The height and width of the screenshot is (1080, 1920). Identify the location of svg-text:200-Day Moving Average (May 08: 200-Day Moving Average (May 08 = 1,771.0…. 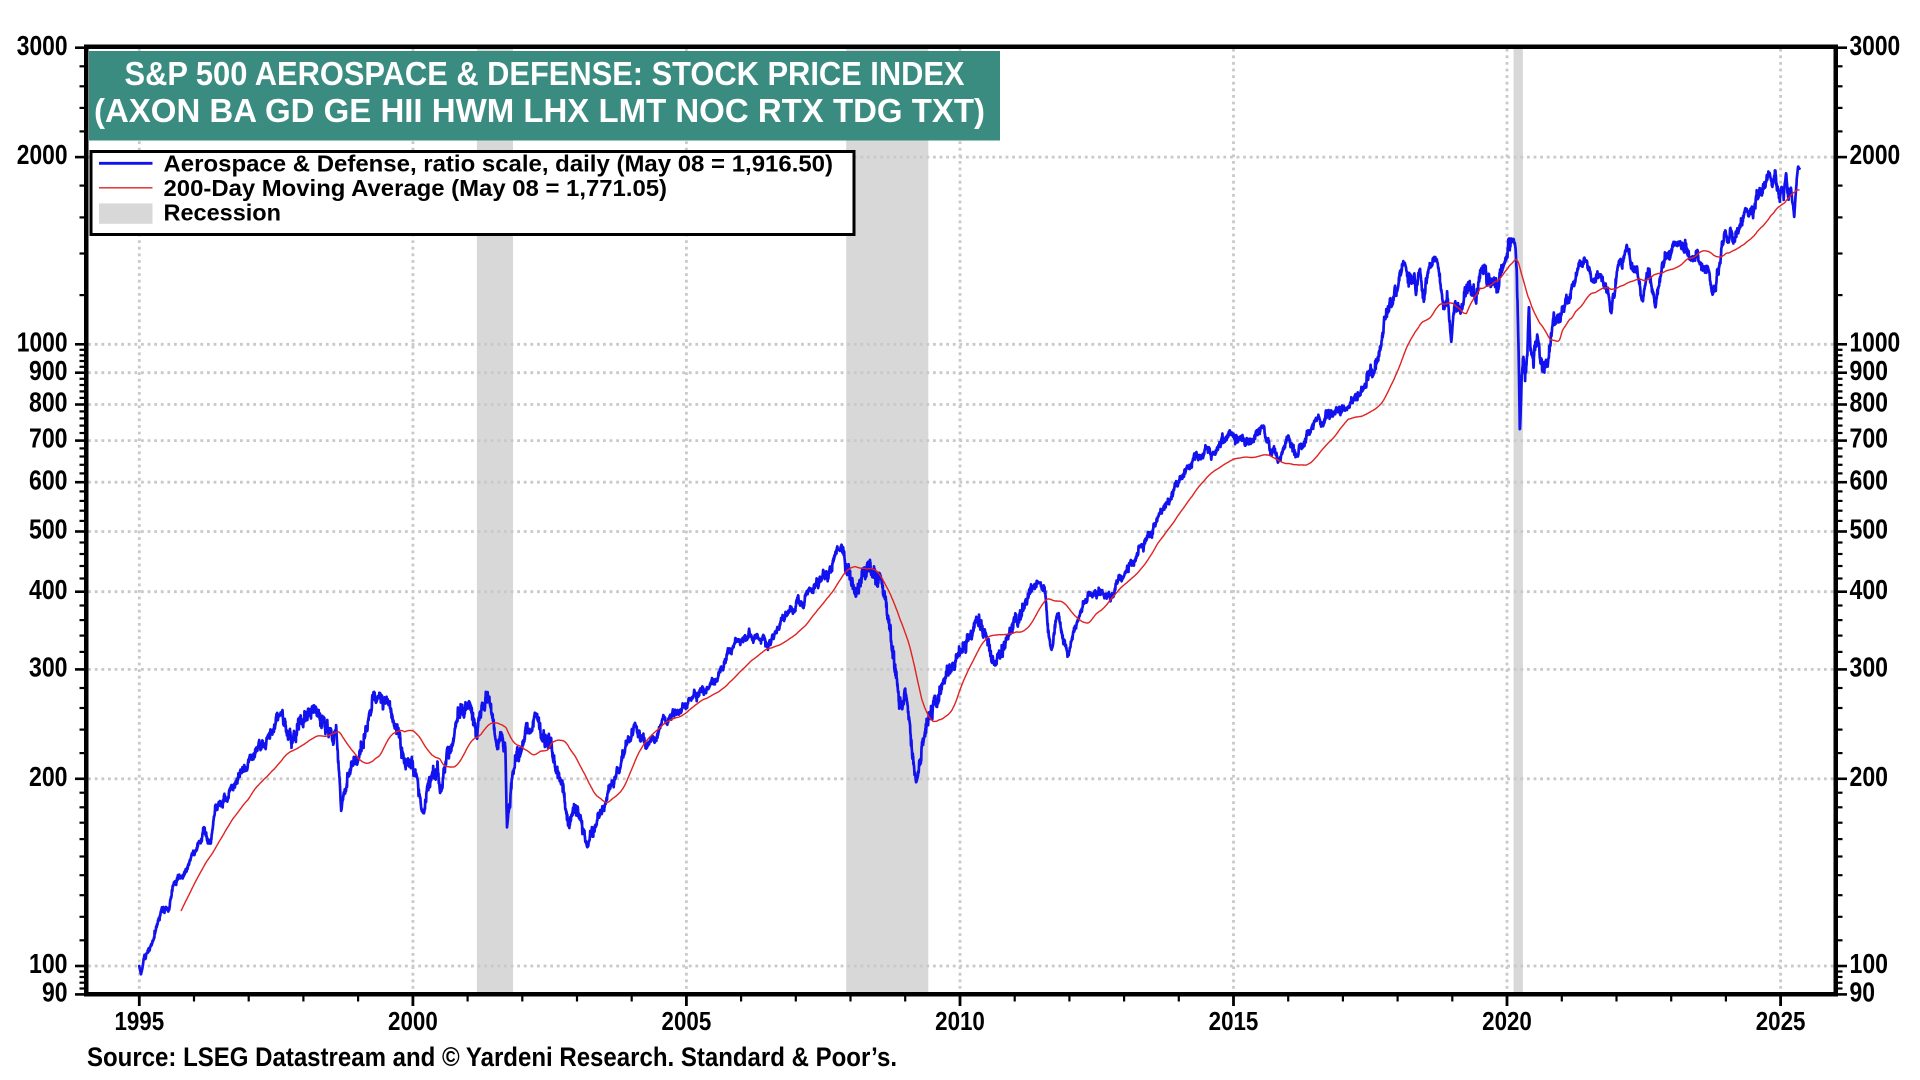
(416, 188).